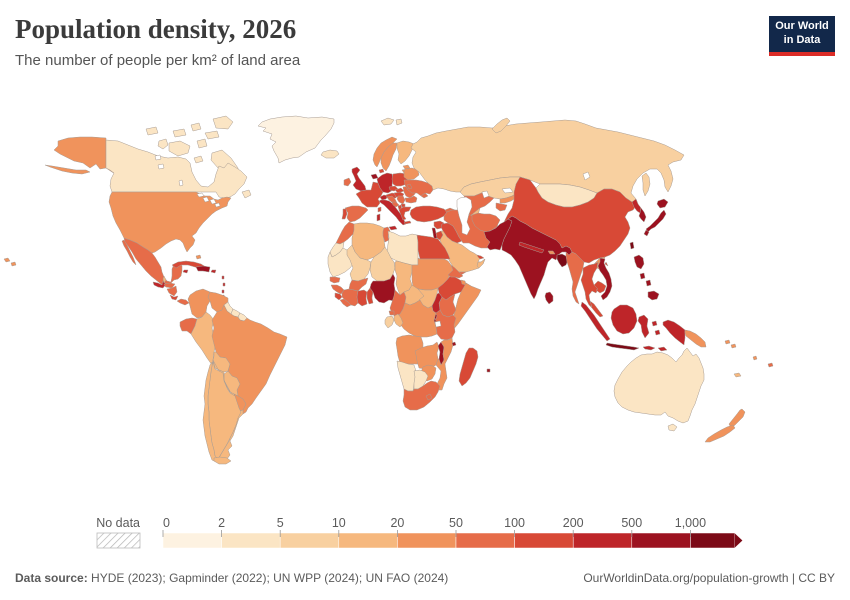  I want to click on svg-text: 50, so click(456, 523).